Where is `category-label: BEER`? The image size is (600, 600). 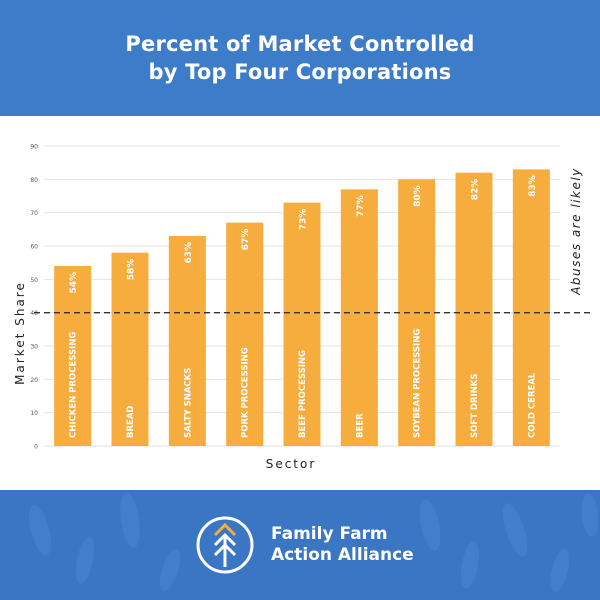 category-label: BEER is located at coordinates (360, 425).